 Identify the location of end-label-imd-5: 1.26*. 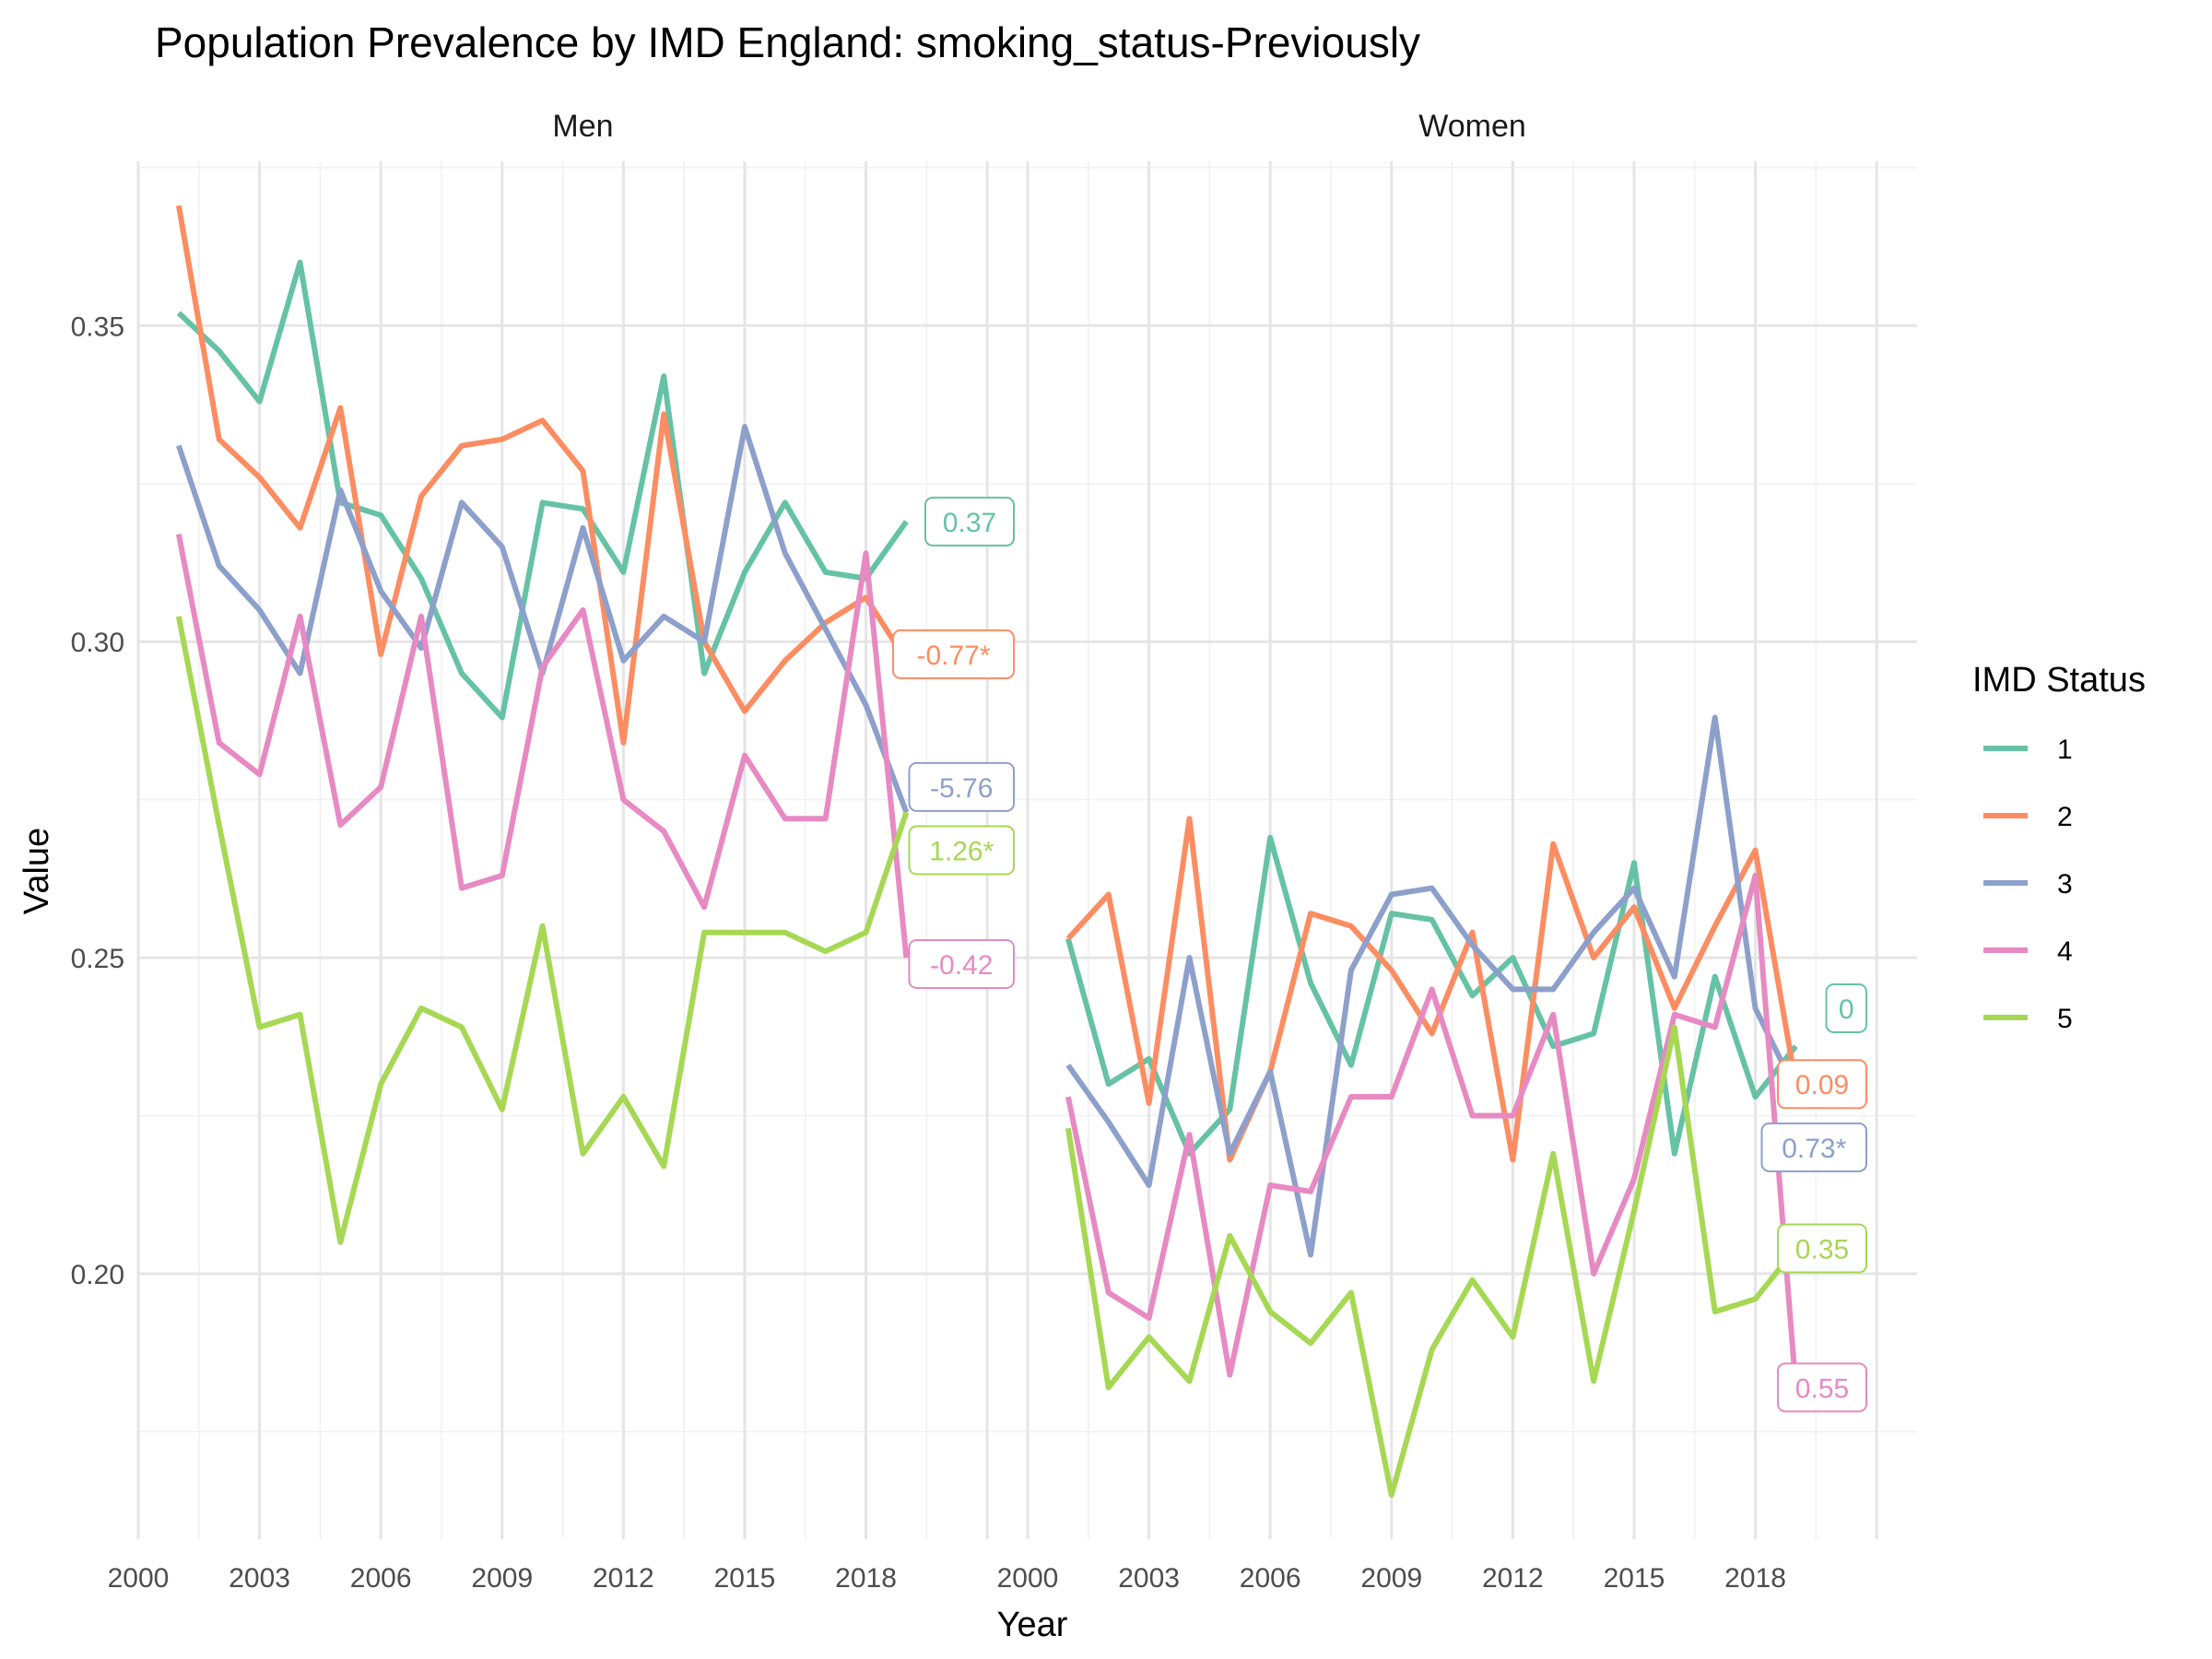
(961, 850).